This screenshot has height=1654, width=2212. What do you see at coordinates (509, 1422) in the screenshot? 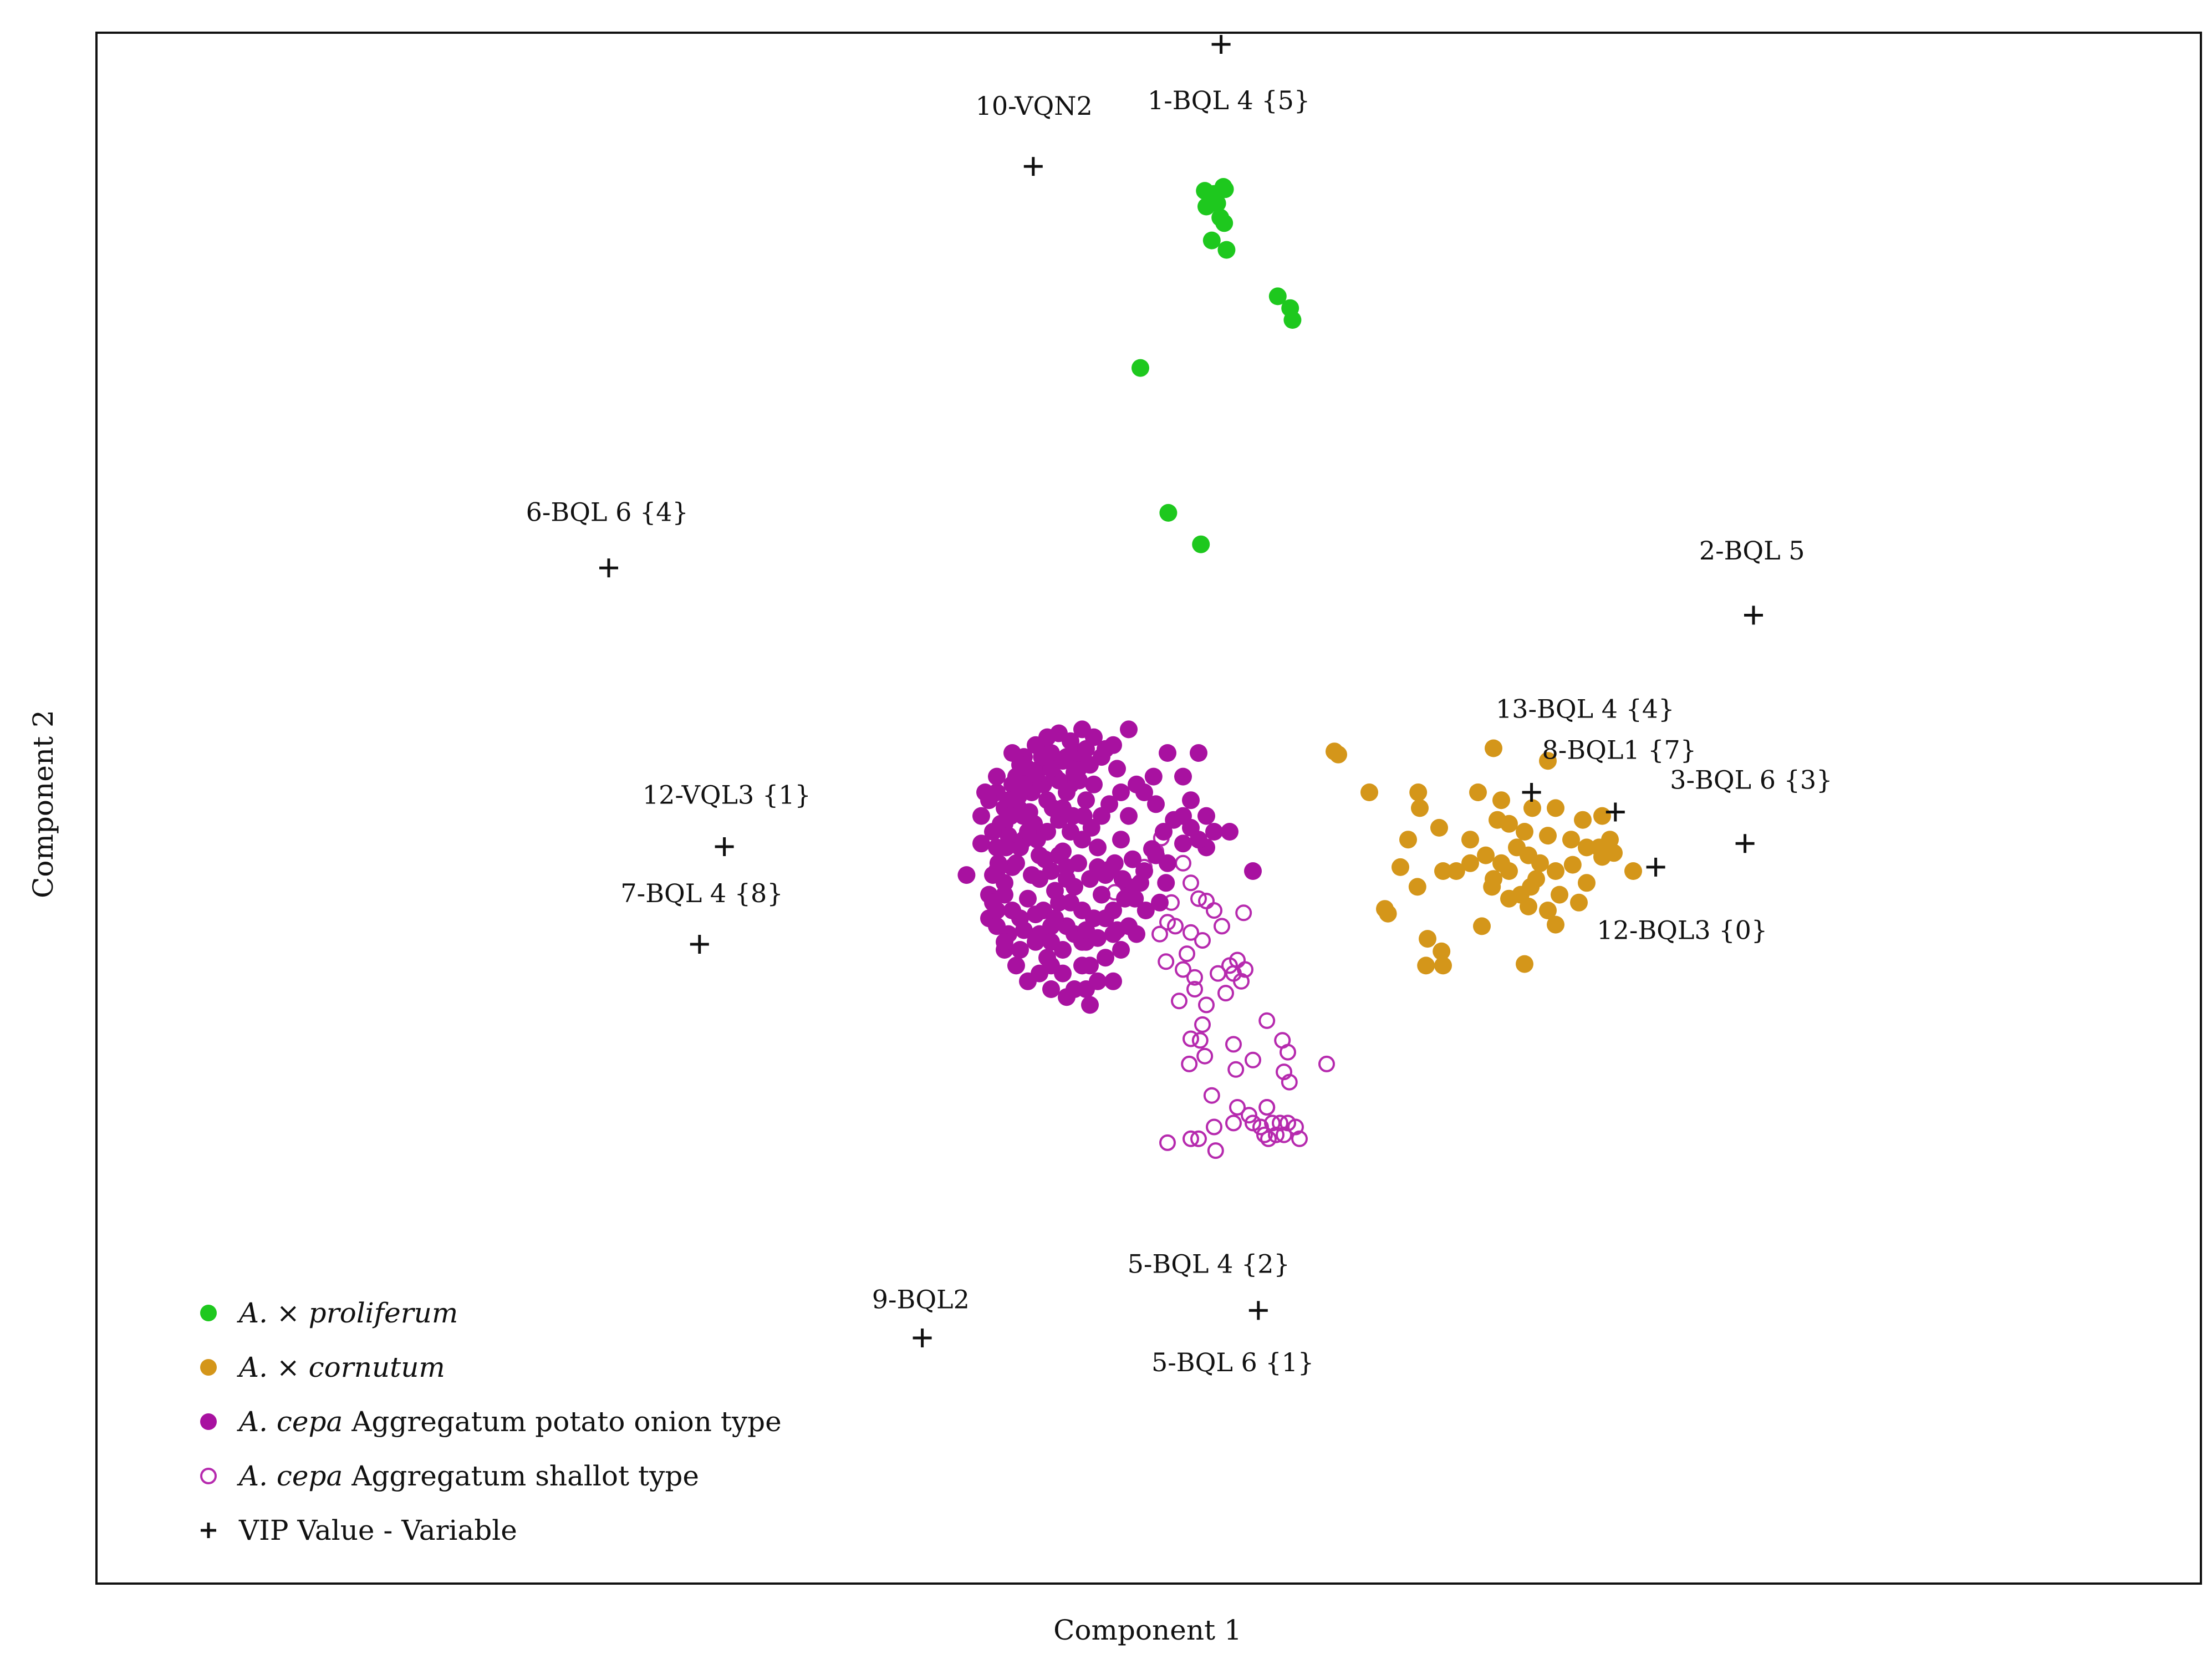
I see `legend-label-potato: A. cepa Aggregatum potato onion type` at bounding box center [509, 1422].